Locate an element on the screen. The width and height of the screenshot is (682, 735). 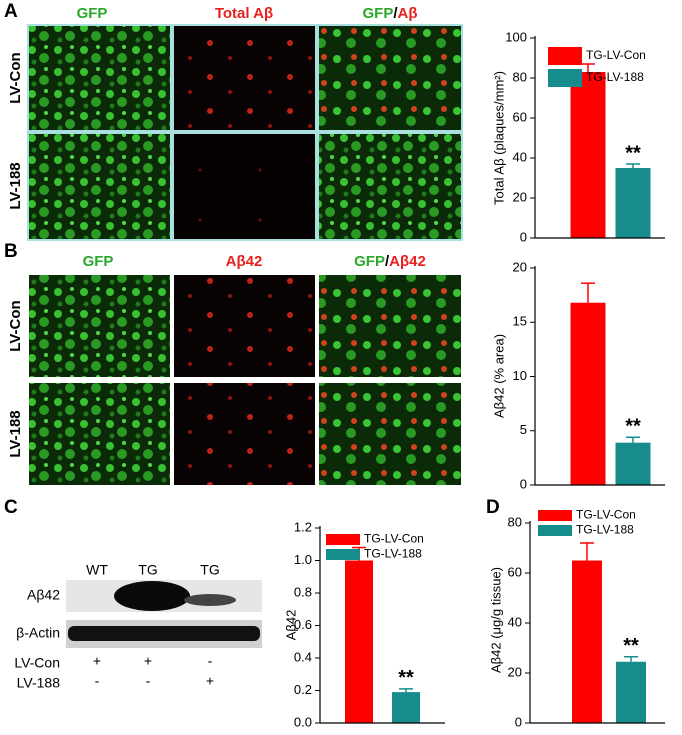
y-axis-label: Aβ42 is located at coordinates (290, 625).